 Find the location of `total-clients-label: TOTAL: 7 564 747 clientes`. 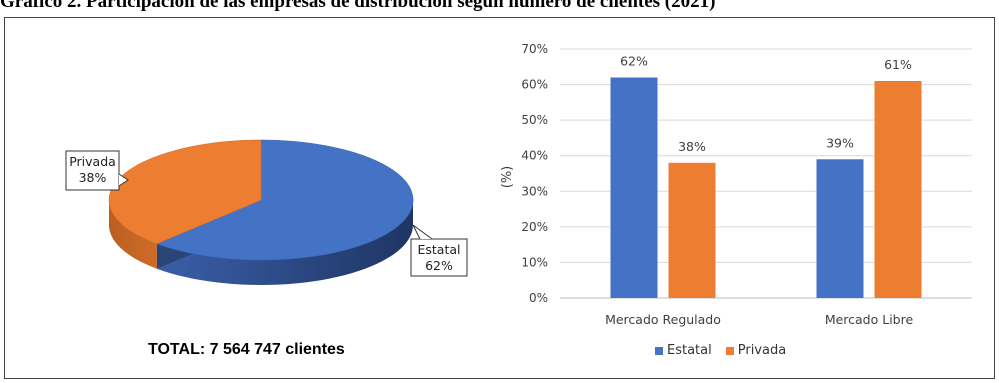

total-clients-label: TOTAL: 7 564 747 clientes is located at coordinates (246, 349).